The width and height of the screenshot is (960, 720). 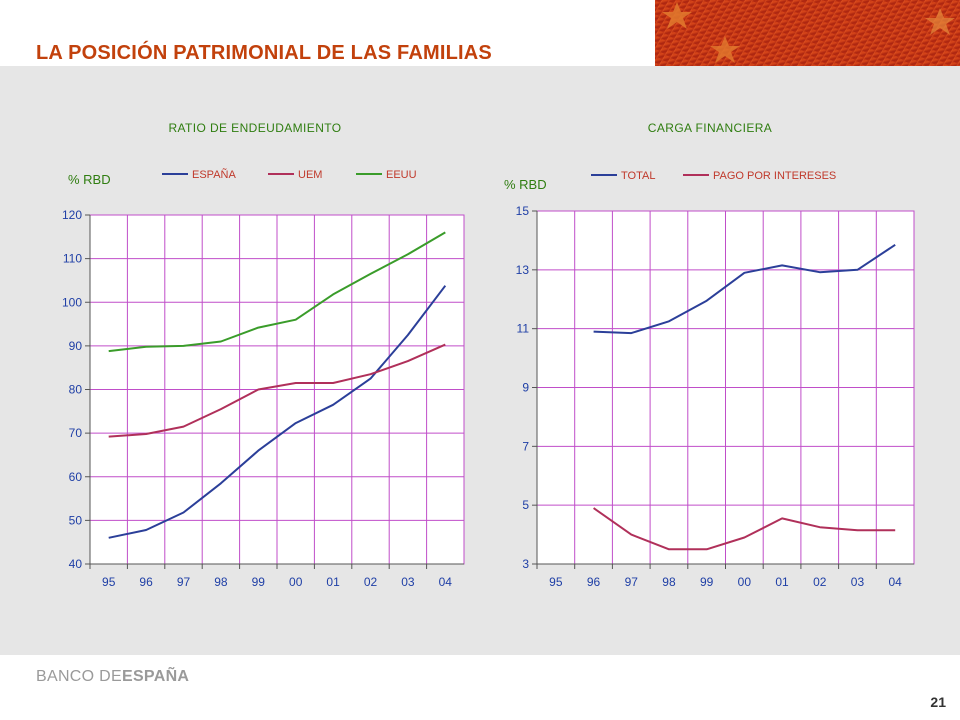 I want to click on series-line-españa, so click(x=277, y=412).